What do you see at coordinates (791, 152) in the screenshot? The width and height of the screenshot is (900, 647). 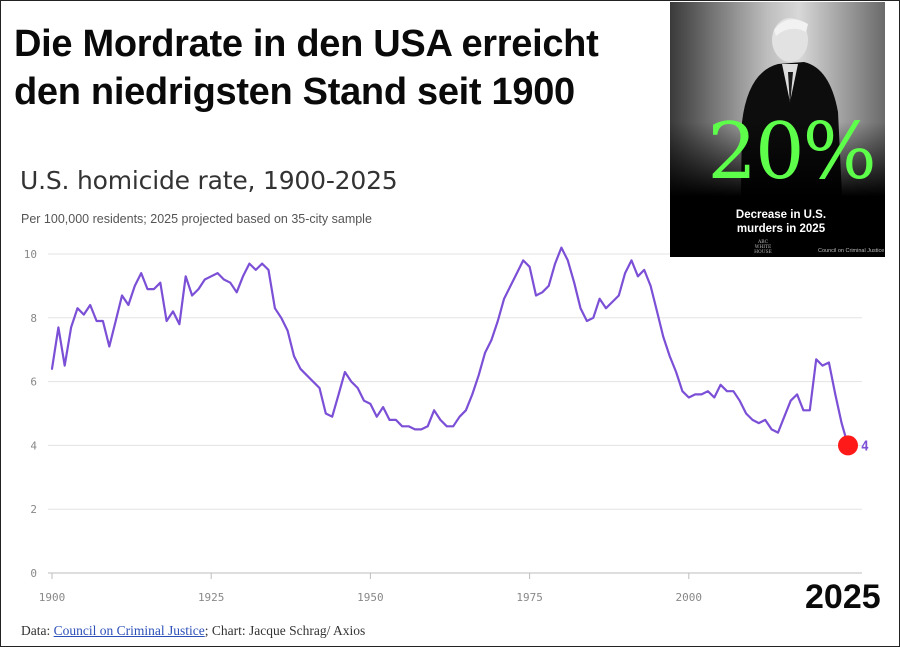 I see `inset-percent: 20%` at bounding box center [791, 152].